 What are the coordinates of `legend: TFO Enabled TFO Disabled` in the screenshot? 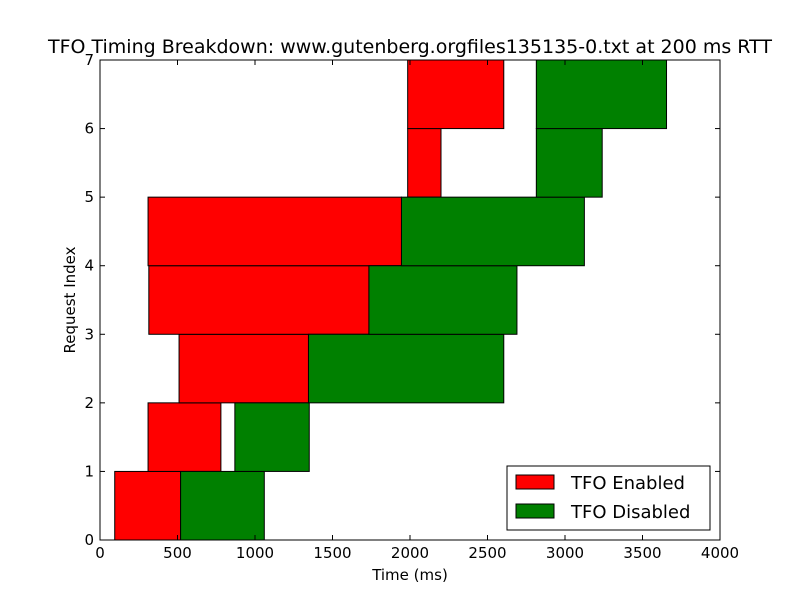 It's located at (608, 498).